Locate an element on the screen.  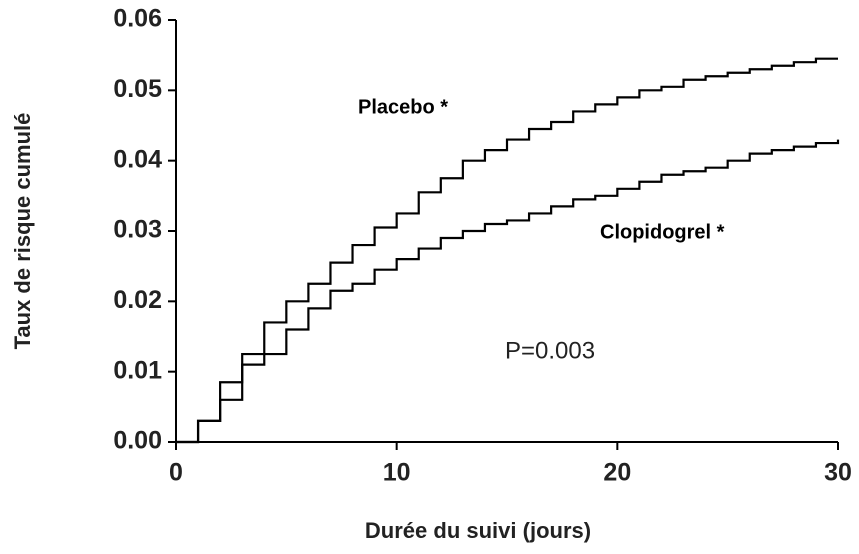
x-tick-label: 10 is located at coordinates (397, 473).